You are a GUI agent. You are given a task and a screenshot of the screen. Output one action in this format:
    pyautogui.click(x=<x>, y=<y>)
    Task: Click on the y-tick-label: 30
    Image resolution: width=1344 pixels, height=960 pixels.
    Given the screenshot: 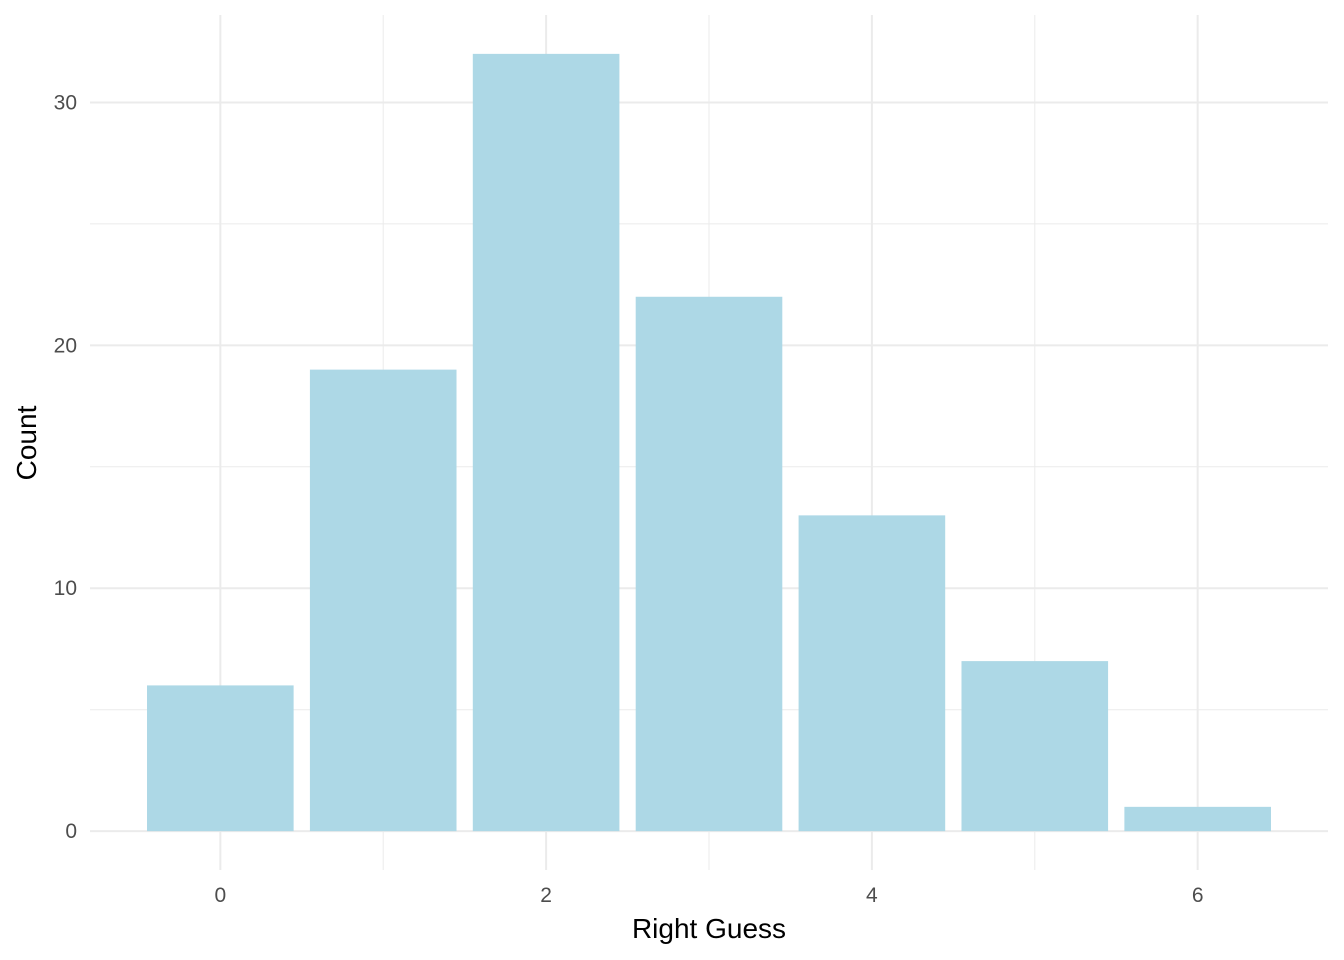 What is the action you would take?
    pyautogui.click(x=65, y=102)
    